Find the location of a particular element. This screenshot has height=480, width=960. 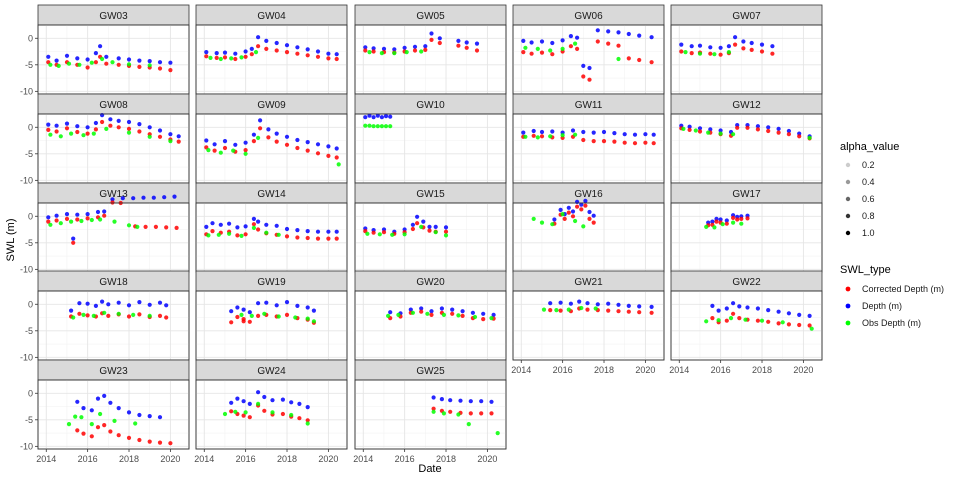

legend-label-alpha: 0.8 is located at coordinates (868, 216).